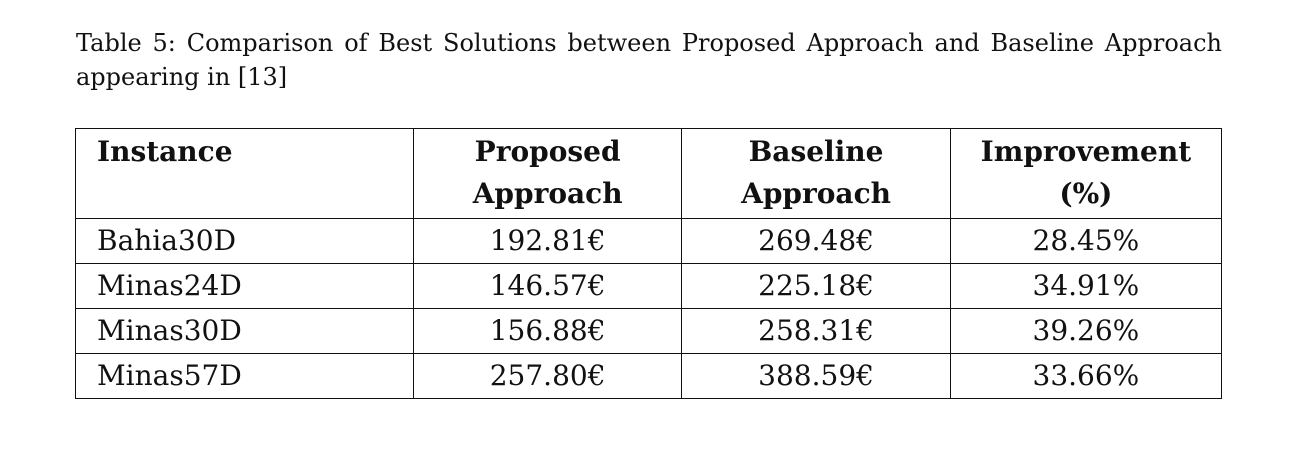  What do you see at coordinates (816, 241) in the screenshot?
I see `cell-baseline: 269.48€` at bounding box center [816, 241].